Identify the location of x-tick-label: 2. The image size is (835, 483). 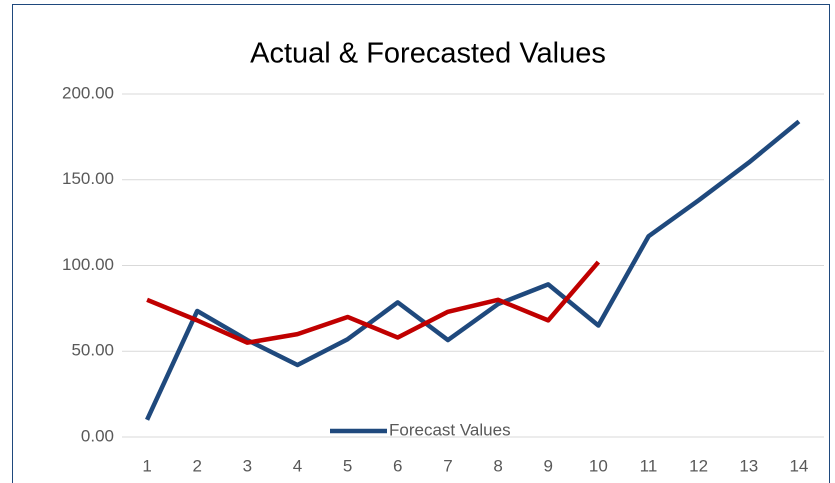
(196, 465).